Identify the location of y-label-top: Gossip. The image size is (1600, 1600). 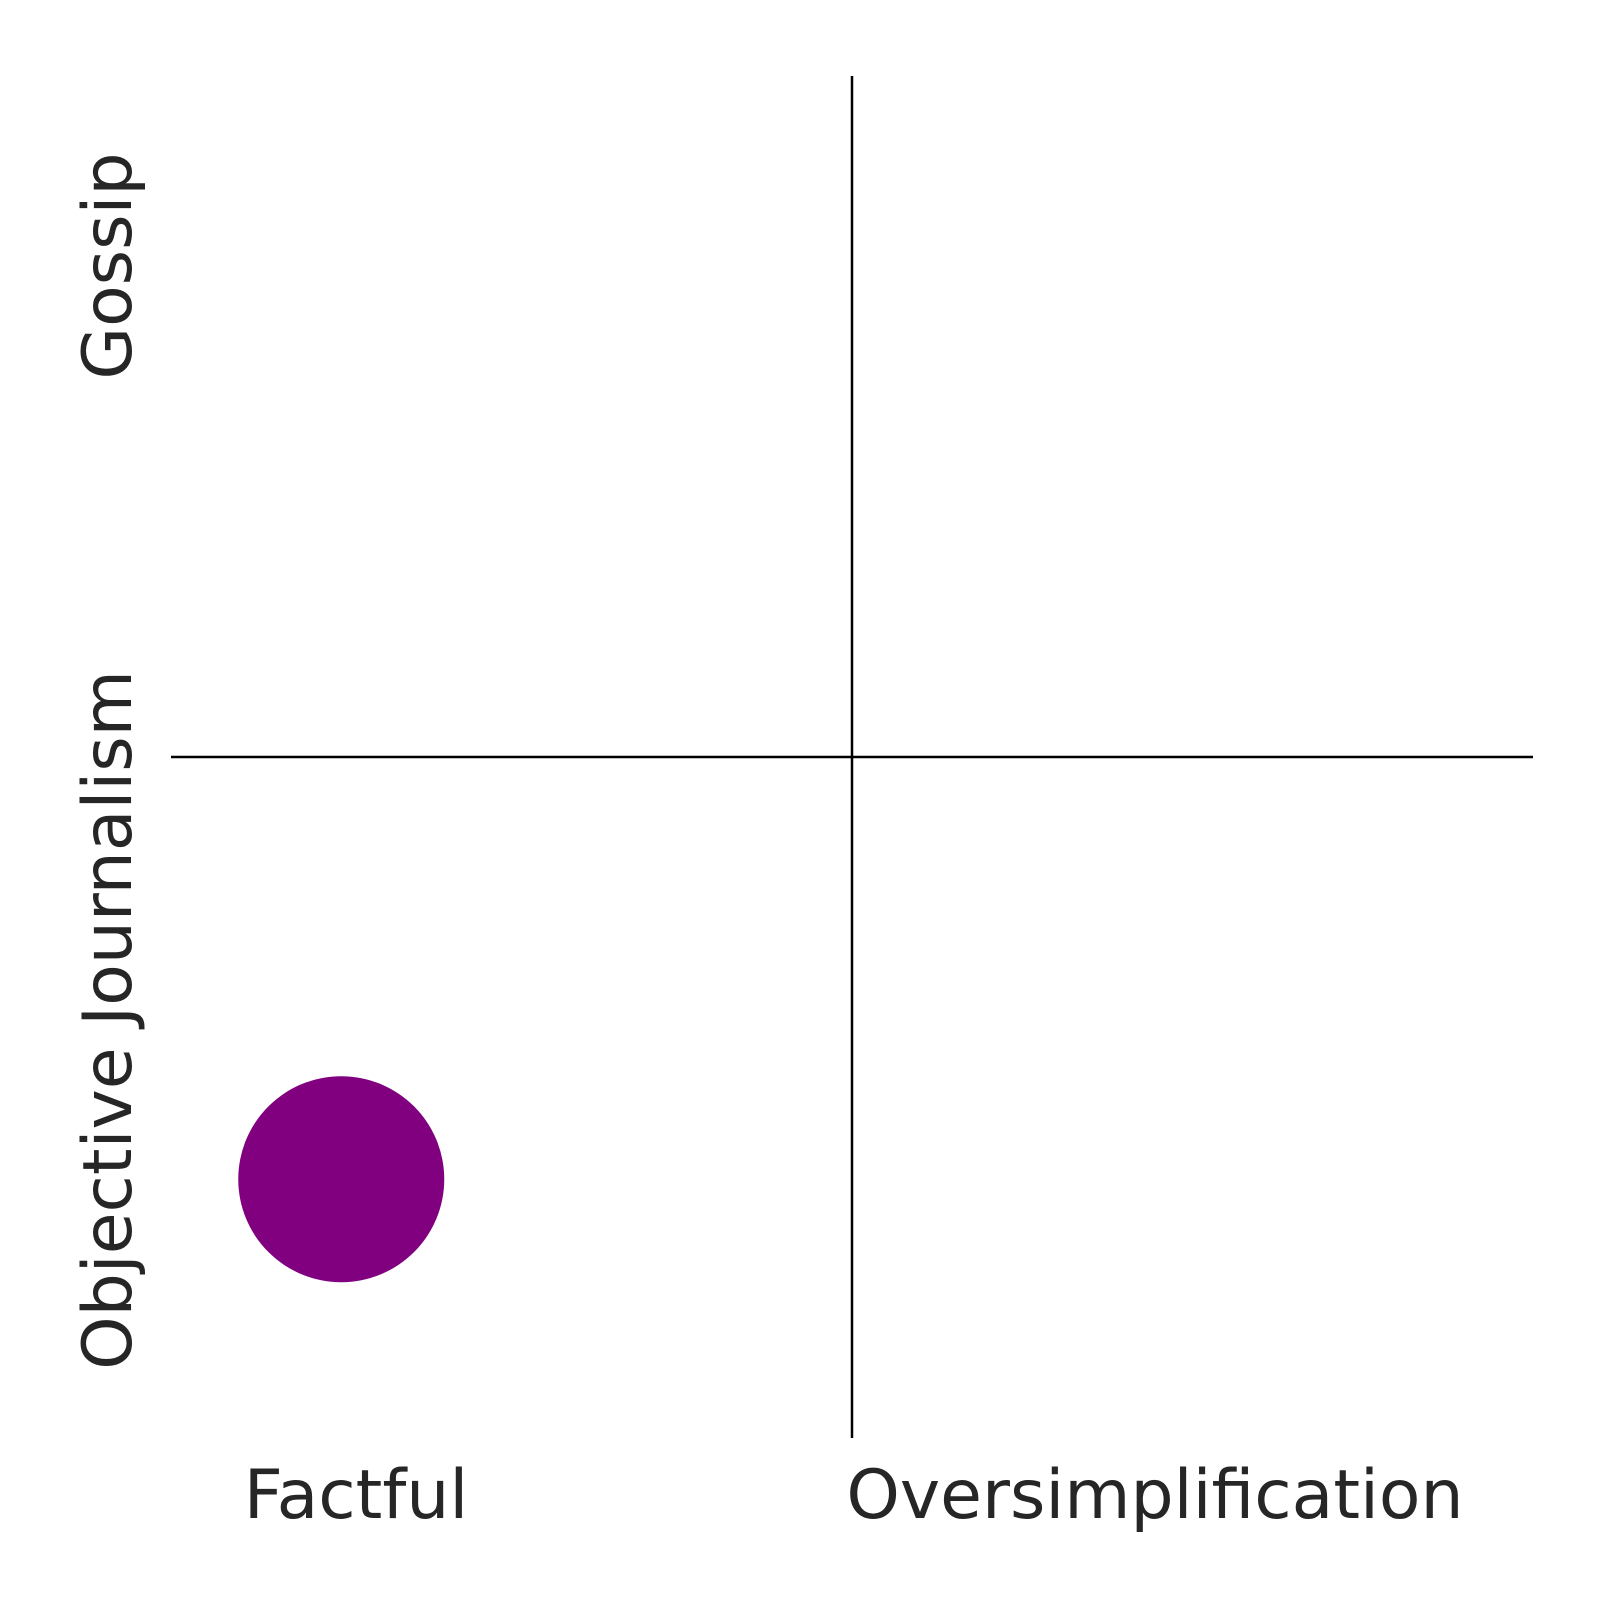
(108, 265).